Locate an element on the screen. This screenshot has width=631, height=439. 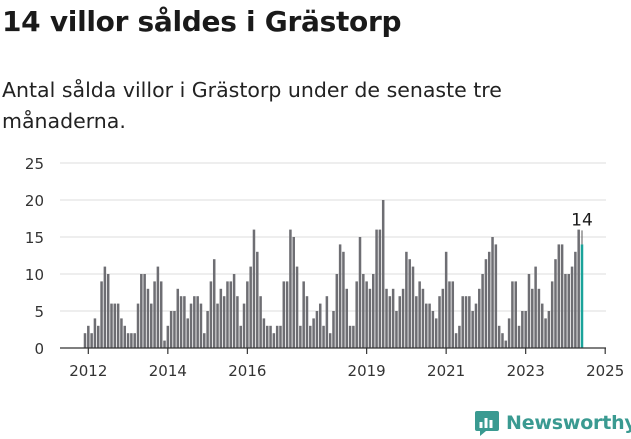
brand-name: Newsworthy is located at coordinates (568, 423).